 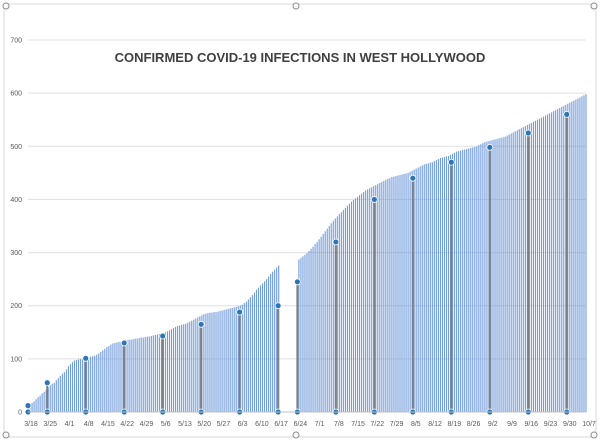 What do you see at coordinates (20, 413) in the screenshot?
I see `y-tick-label: 0` at bounding box center [20, 413].